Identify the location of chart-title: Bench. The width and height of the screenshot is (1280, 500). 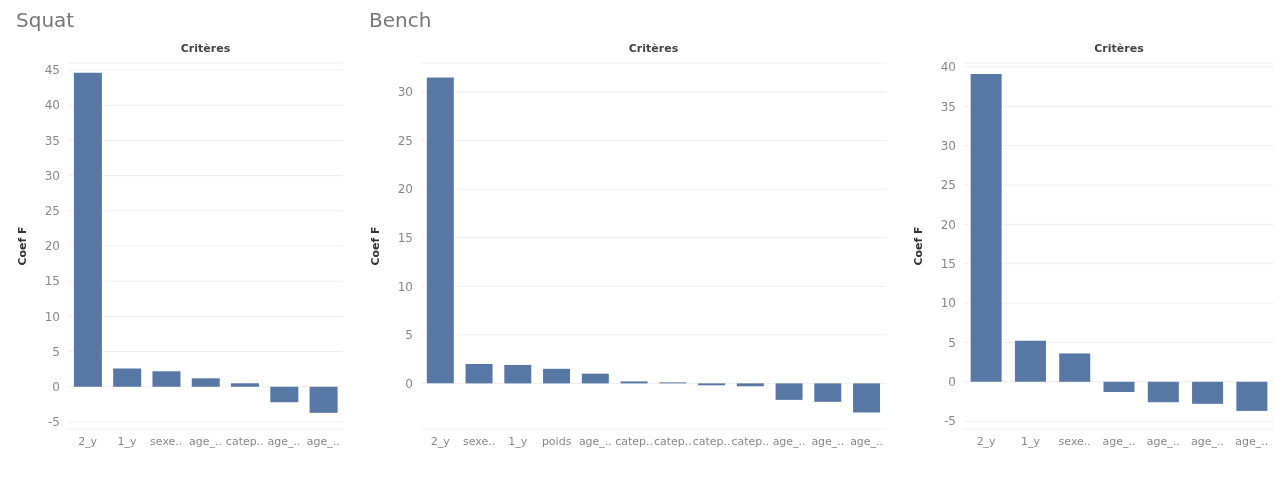
(400, 21).